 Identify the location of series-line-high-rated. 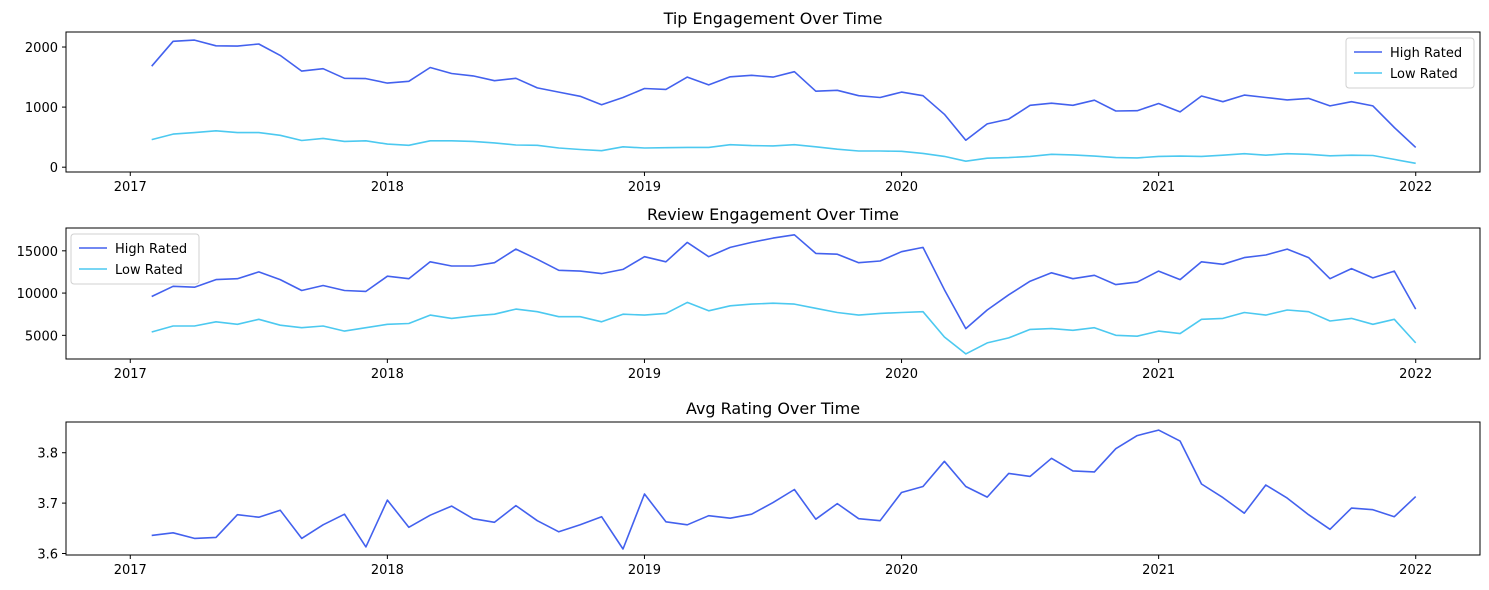
(784, 282).